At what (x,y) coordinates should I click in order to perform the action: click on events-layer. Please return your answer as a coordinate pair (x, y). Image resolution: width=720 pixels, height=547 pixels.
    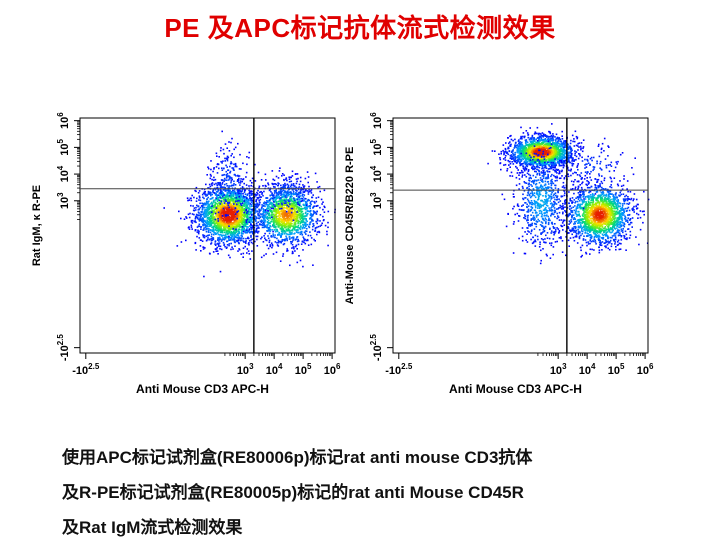
    Looking at the image, I should click on (568, 194).